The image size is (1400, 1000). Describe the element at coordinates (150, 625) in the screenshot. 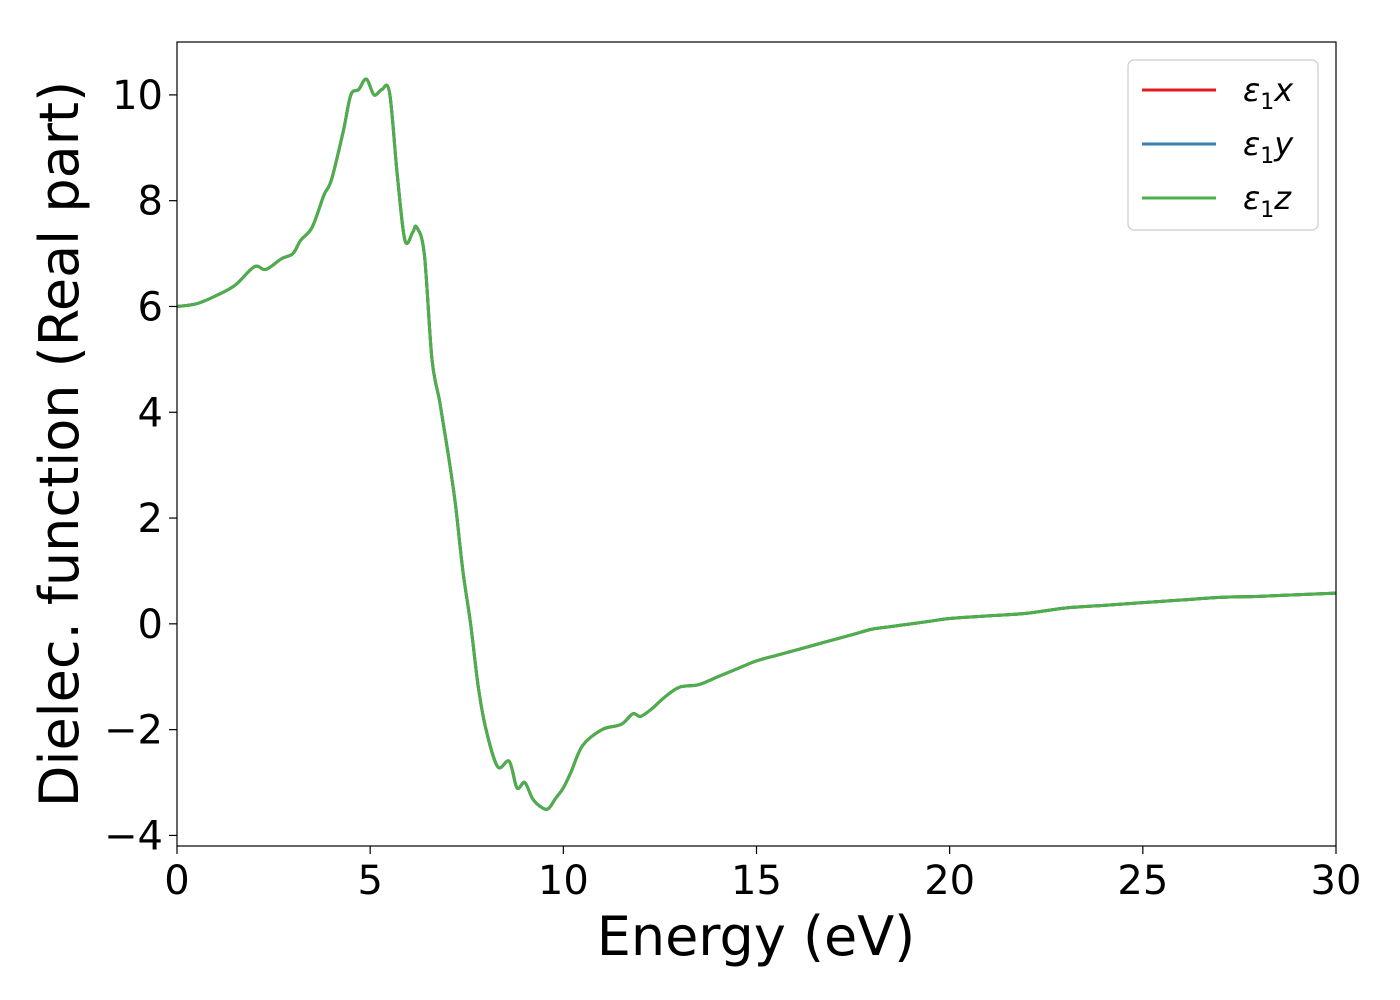

I see `y-tick-label: 0` at that location.